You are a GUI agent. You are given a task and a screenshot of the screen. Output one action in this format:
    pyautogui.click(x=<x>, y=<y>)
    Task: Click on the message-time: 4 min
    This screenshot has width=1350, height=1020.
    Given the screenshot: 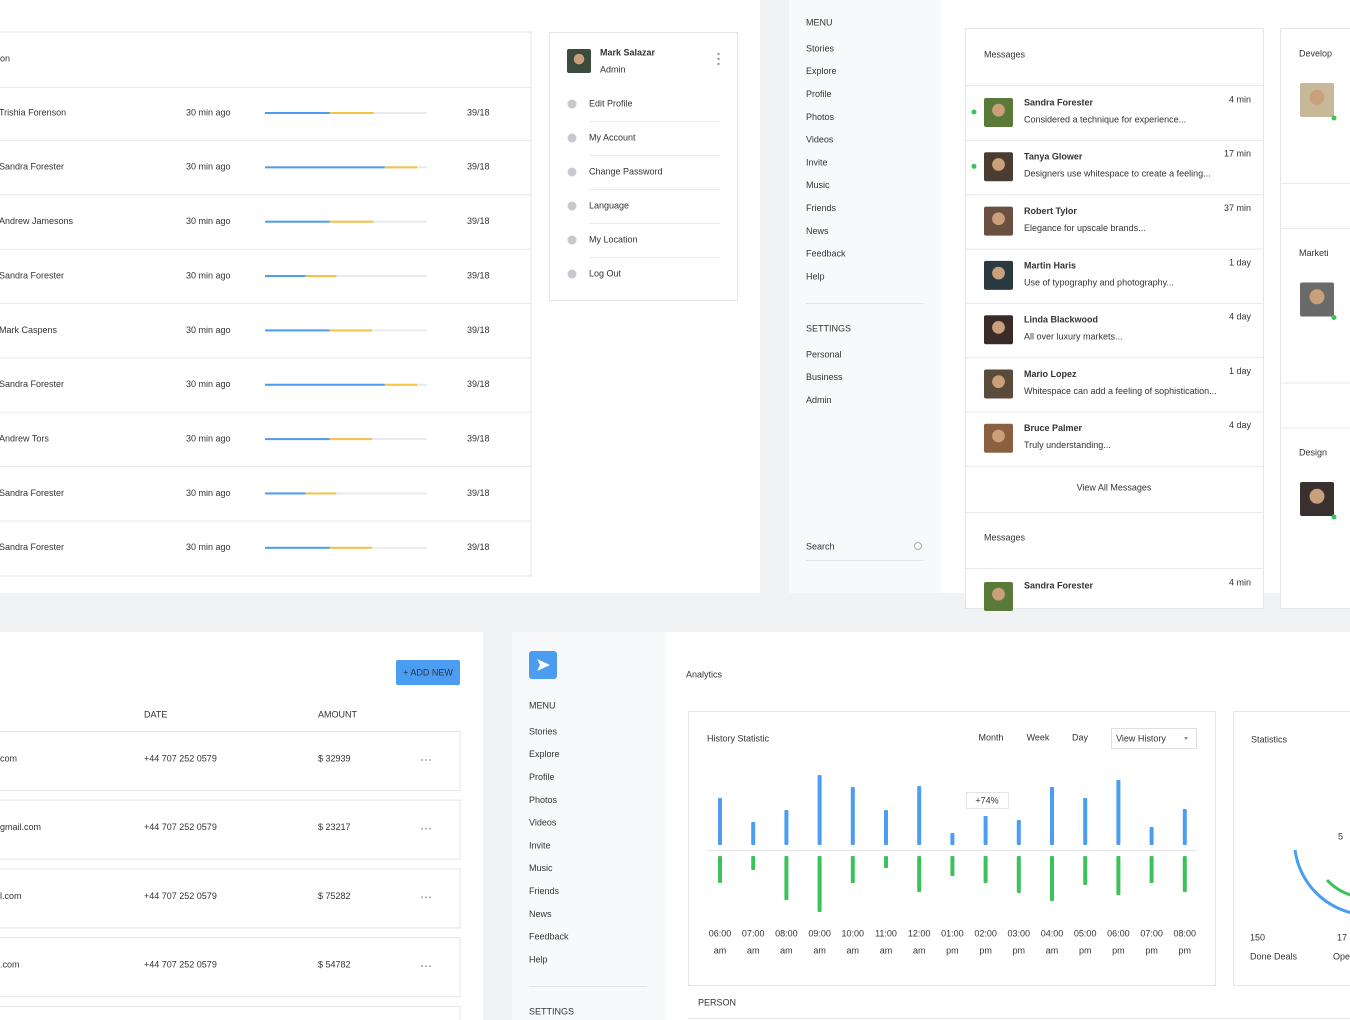 What is the action you would take?
    pyautogui.click(x=1240, y=582)
    